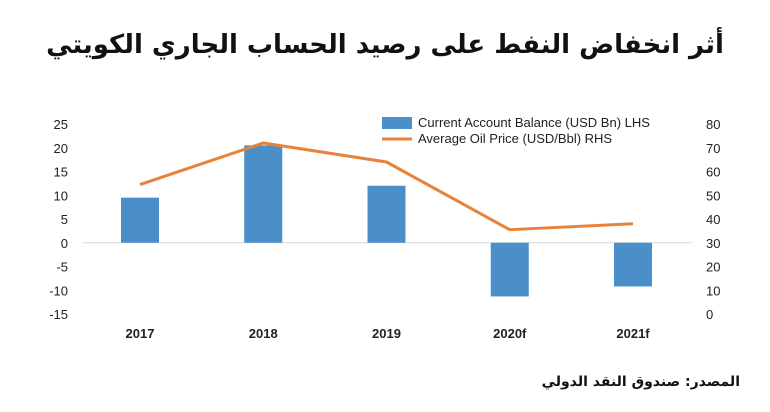 The height and width of the screenshot is (412, 770). What do you see at coordinates (713, 148) in the screenshot?
I see `right-tick-label: 70` at bounding box center [713, 148].